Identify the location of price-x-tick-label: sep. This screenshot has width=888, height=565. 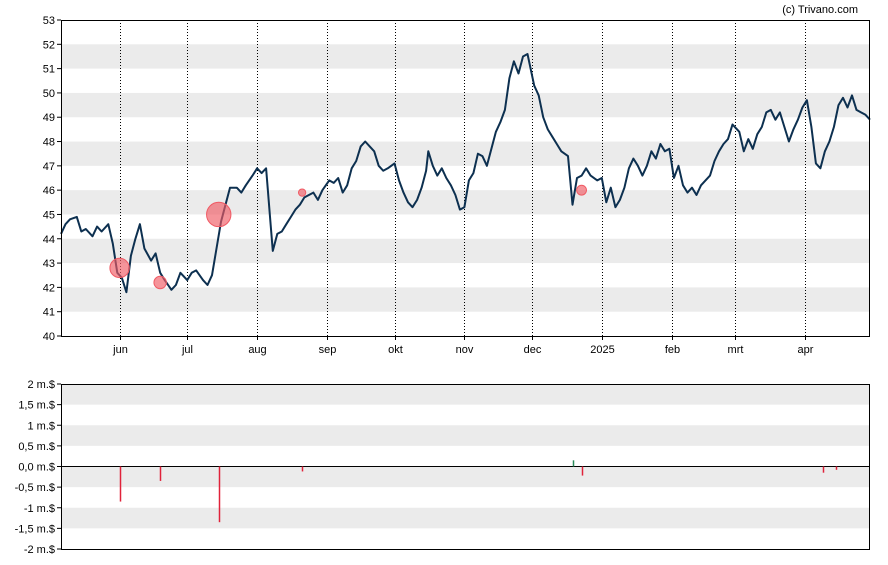
(328, 350).